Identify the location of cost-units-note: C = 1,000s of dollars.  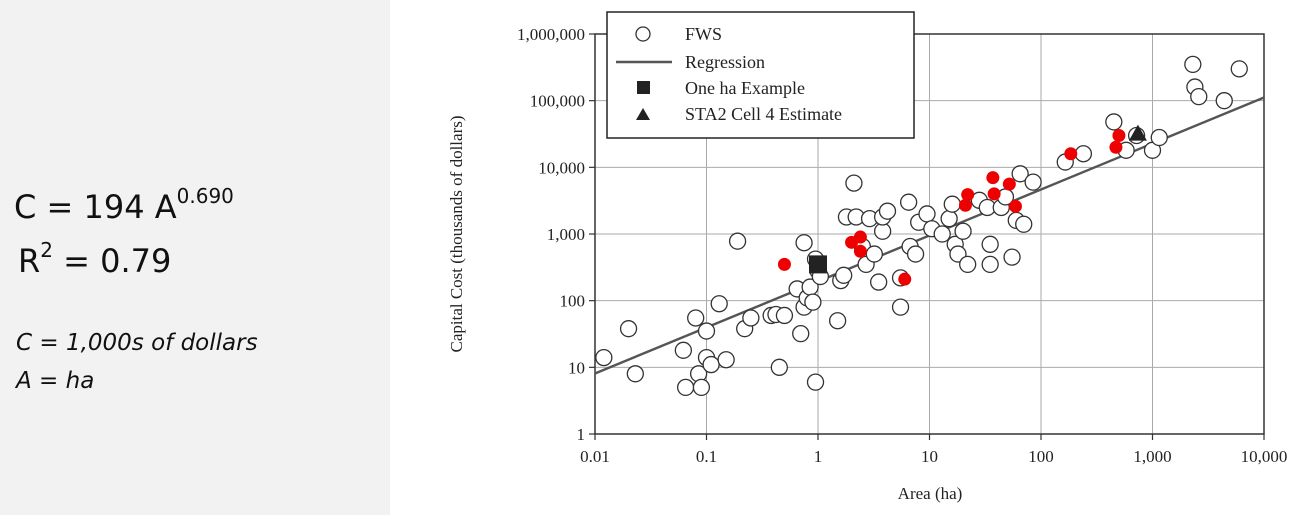
(137, 343).